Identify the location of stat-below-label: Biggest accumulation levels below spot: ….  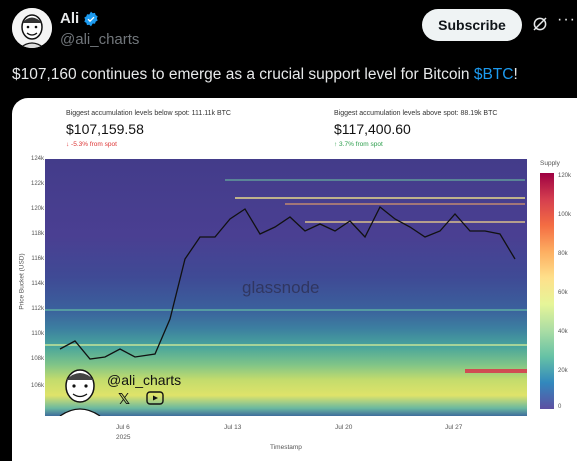
(148, 113).